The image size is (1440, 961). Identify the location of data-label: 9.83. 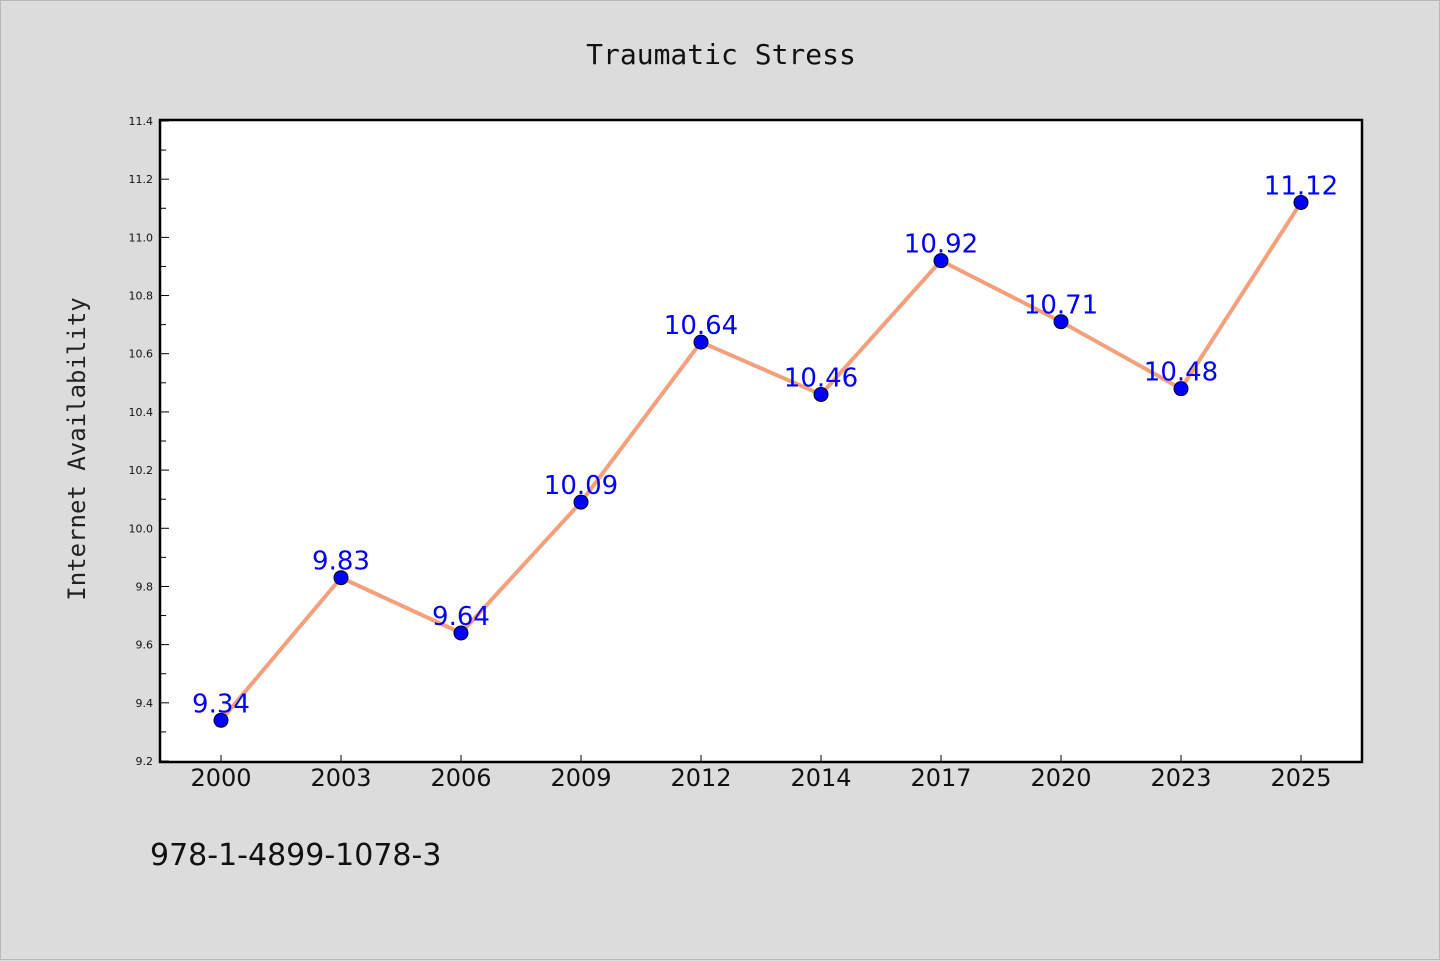
(341, 562).